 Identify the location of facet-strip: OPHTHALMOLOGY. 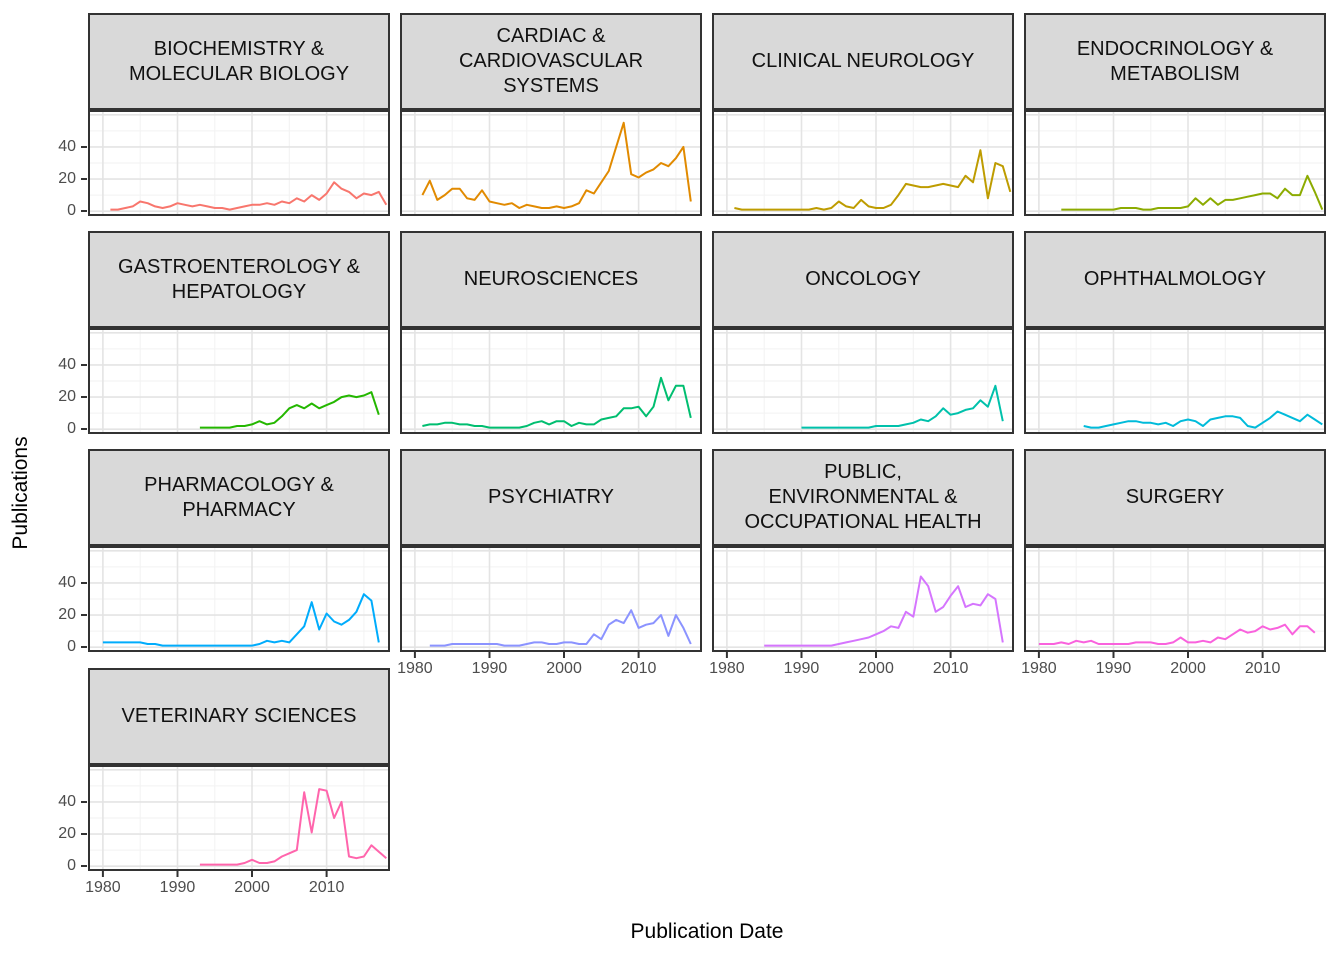
(1175, 279).